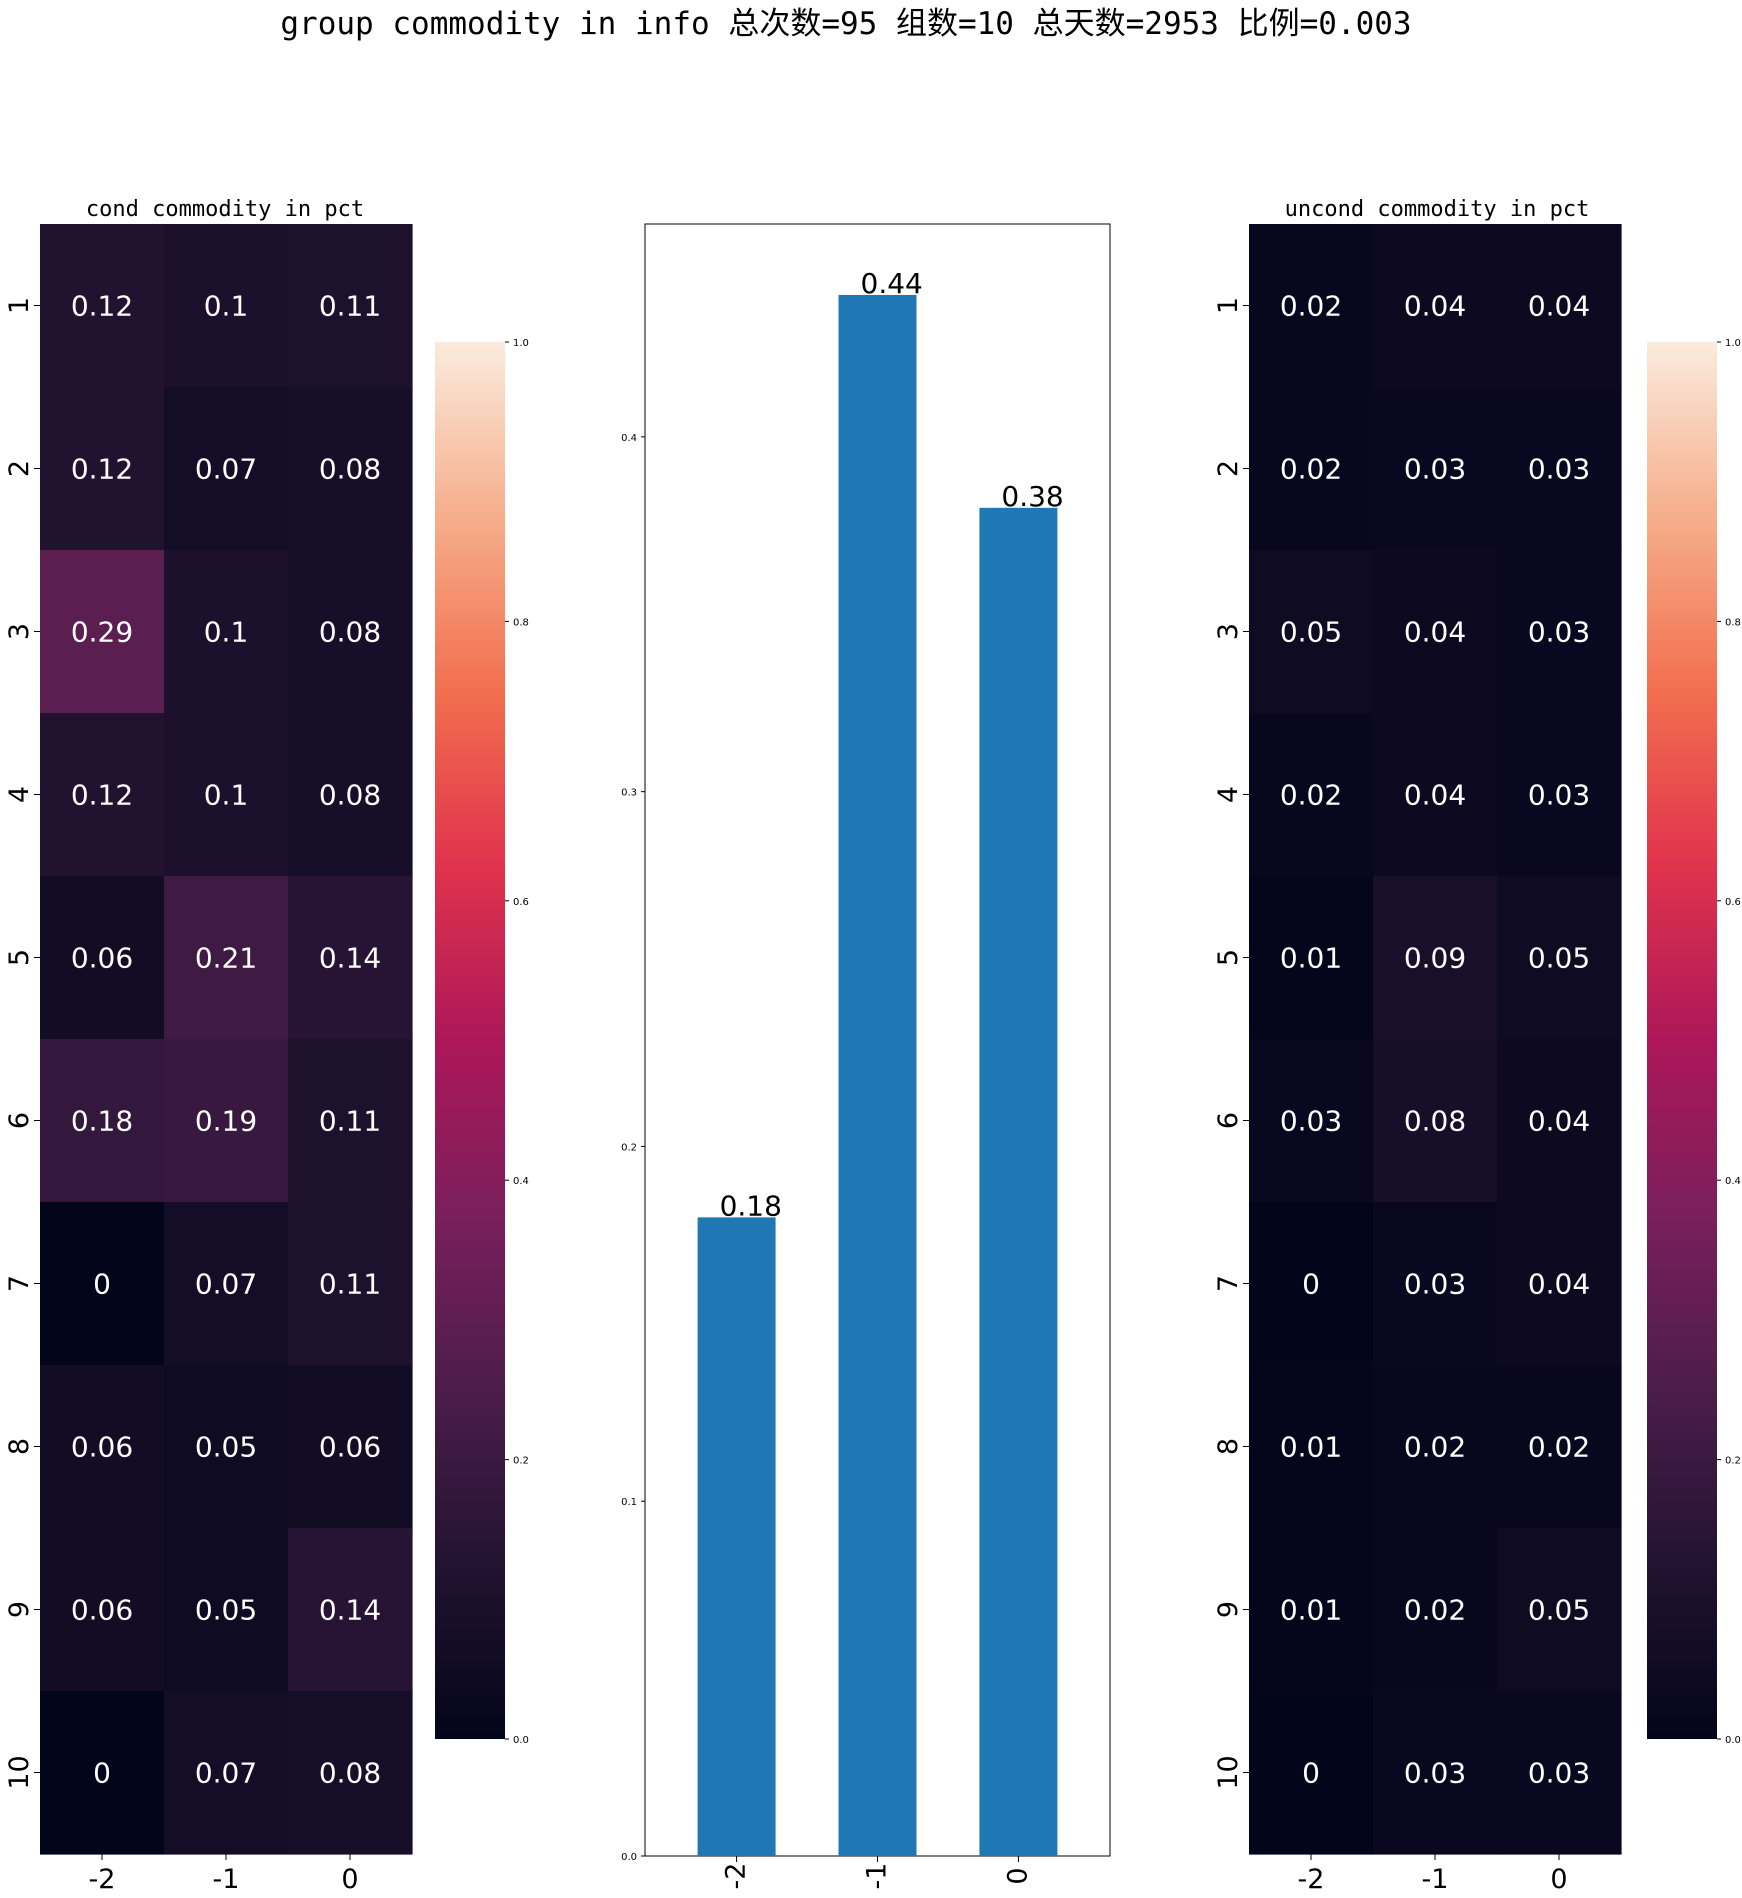  I want to click on bar-chart-x-tick-label: -2, so click(736, 1876).